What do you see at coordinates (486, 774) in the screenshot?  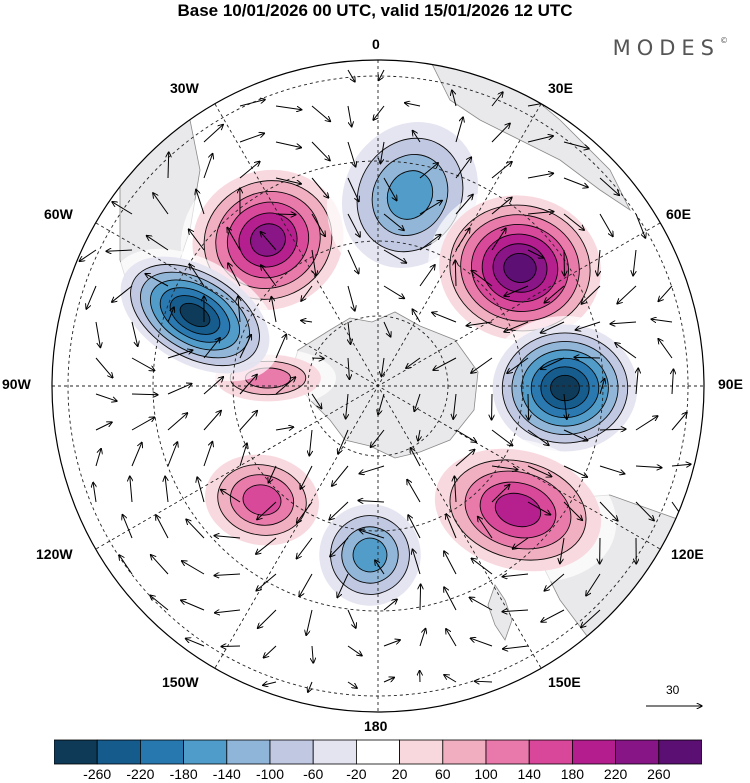 I see `colorbar-tick-label: 100` at bounding box center [486, 774].